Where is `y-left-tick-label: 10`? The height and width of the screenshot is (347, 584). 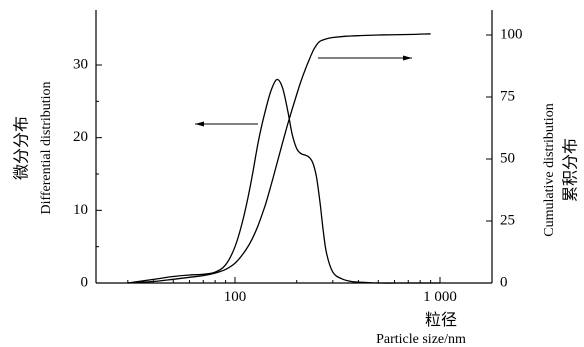 y-left-tick-label: 10 is located at coordinates (80, 210).